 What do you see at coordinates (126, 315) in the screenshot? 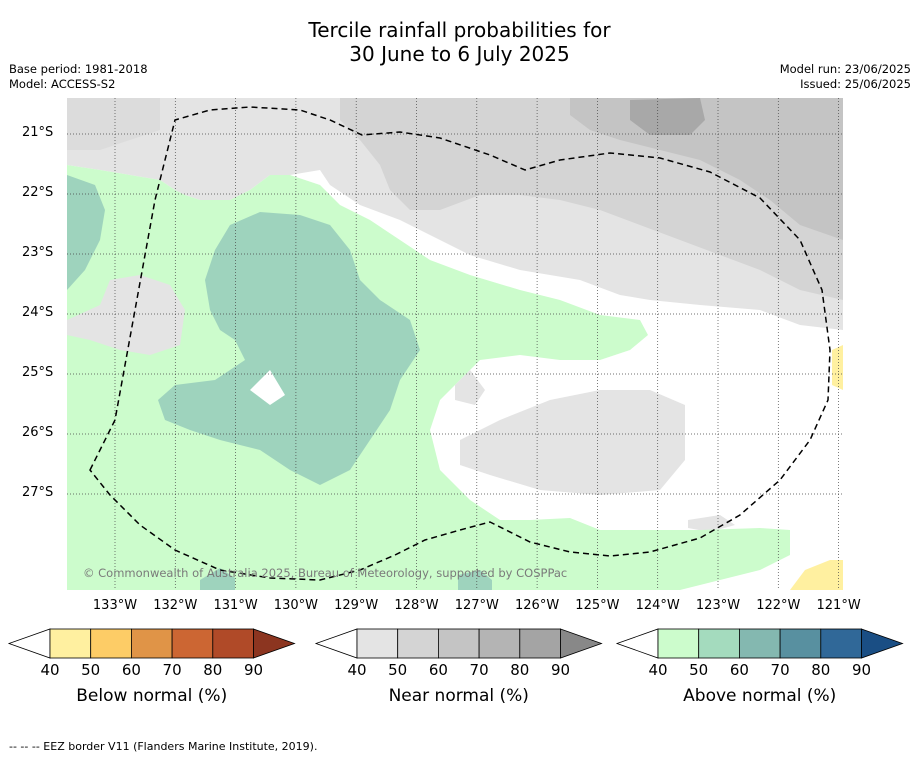
I see `near-normal-inner-patch` at bounding box center [126, 315].